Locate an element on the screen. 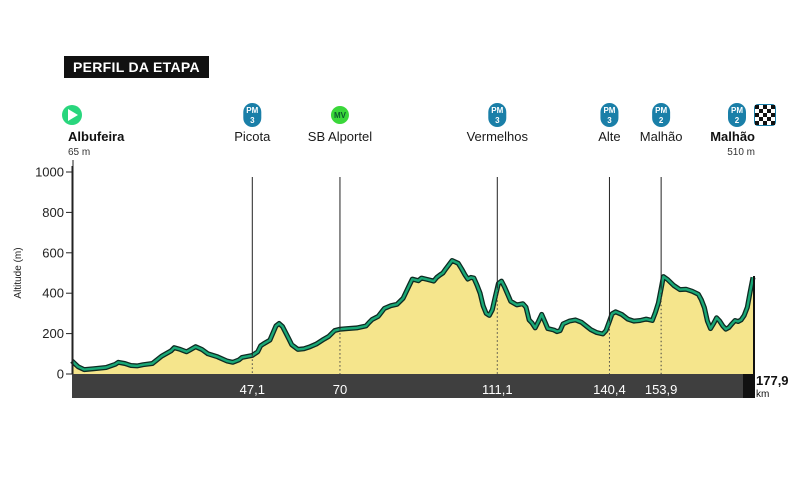 The height and width of the screenshot is (484, 800). waypoint-name: Albufeira is located at coordinates (96, 136).